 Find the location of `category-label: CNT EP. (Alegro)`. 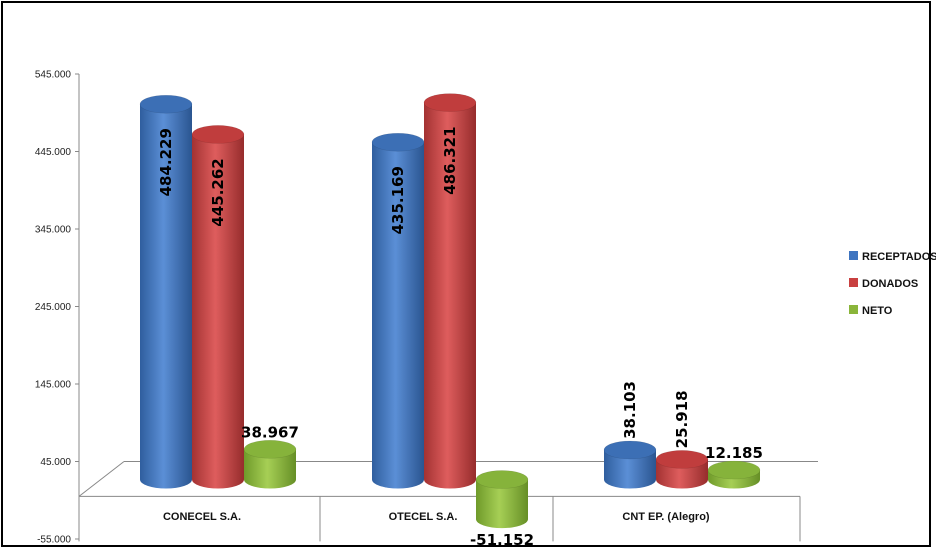

category-label: CNT EP. (Alegro) is located at coordinates (666, 517).